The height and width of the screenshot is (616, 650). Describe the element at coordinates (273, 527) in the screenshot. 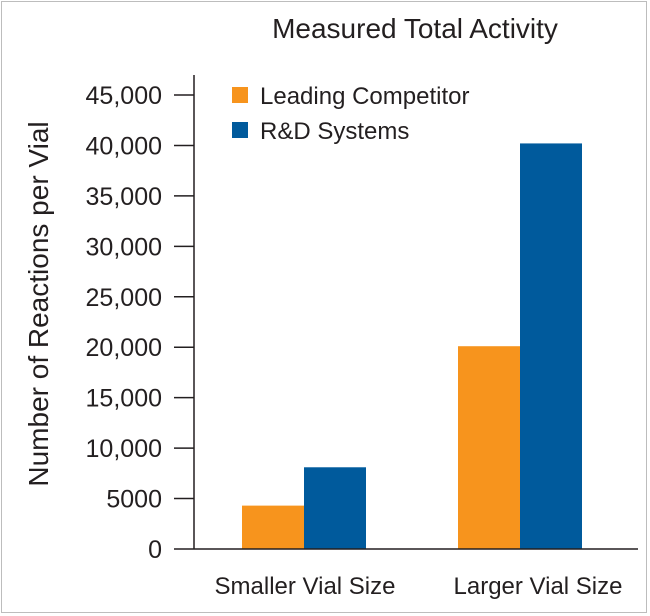

I see `bar-leading-competitor-smaller` at that location.